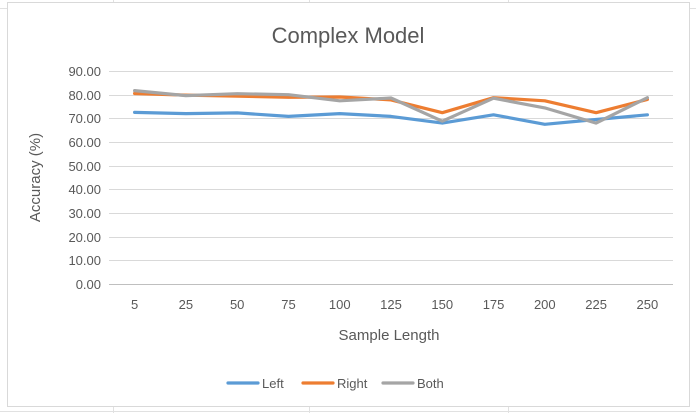 This screenshot has height=413, width=696. I want to click on y-tick-label: 30.00, so click(84, 213).